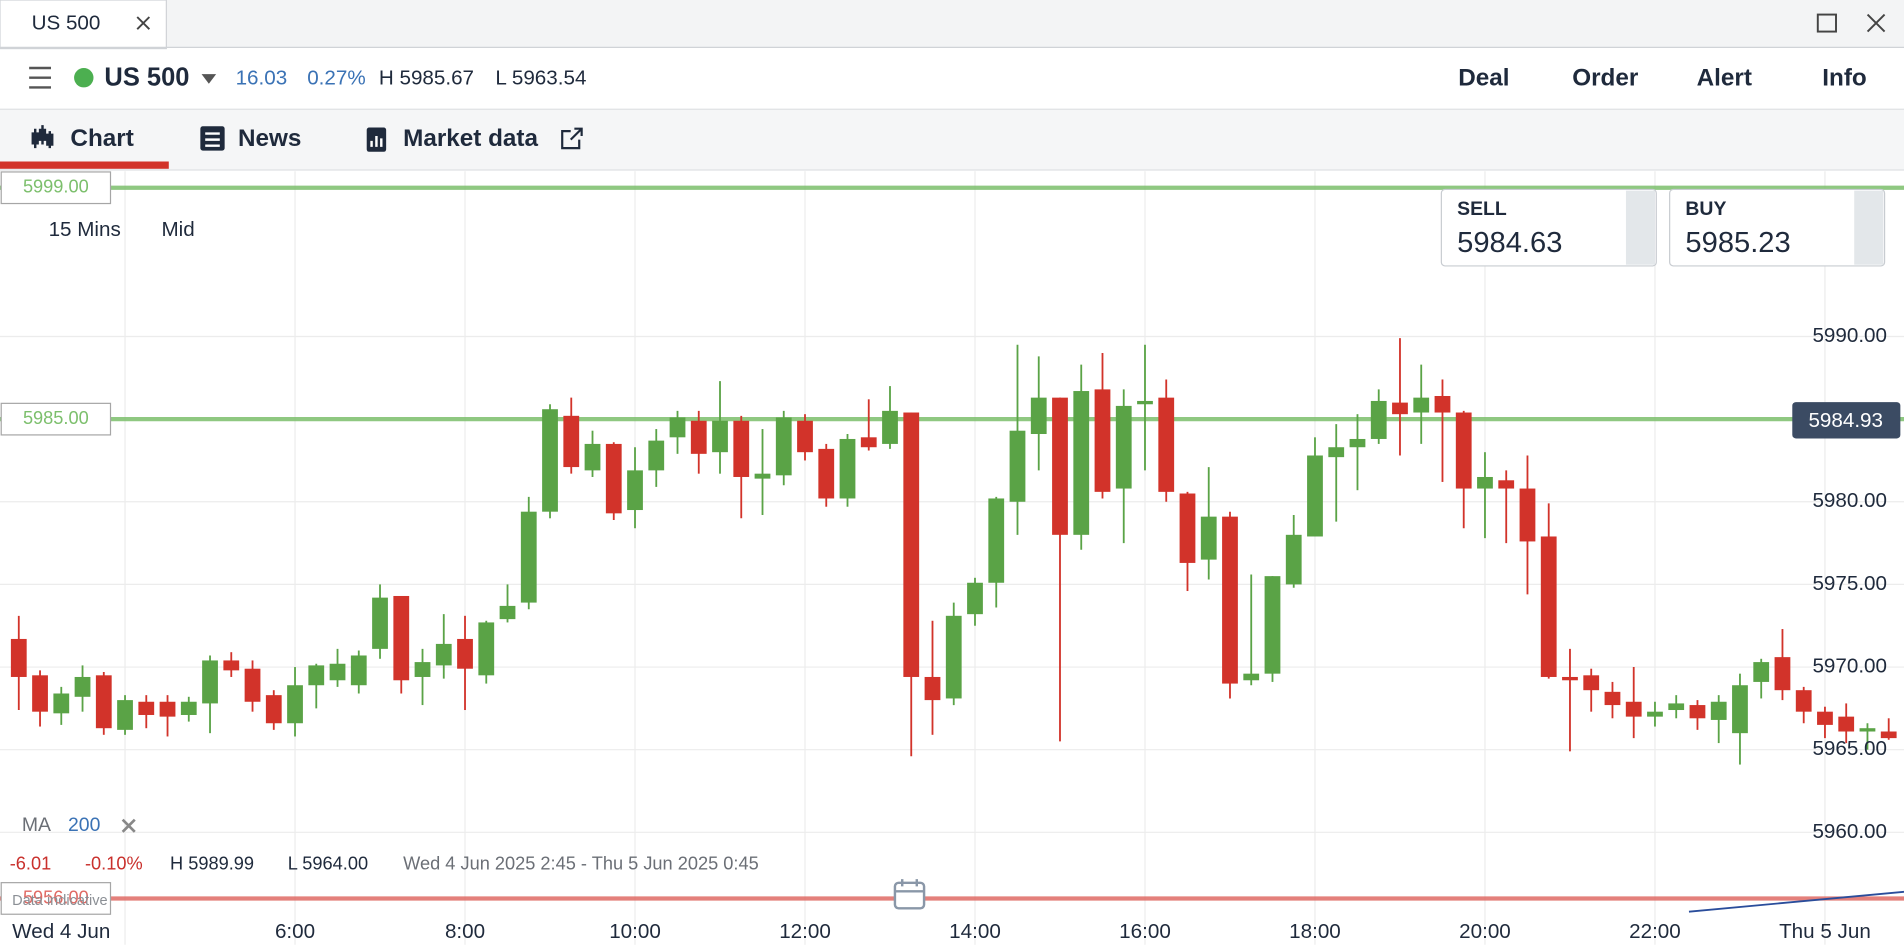  I want to click on x-tick-label: 16:00, so click(1145, 931).